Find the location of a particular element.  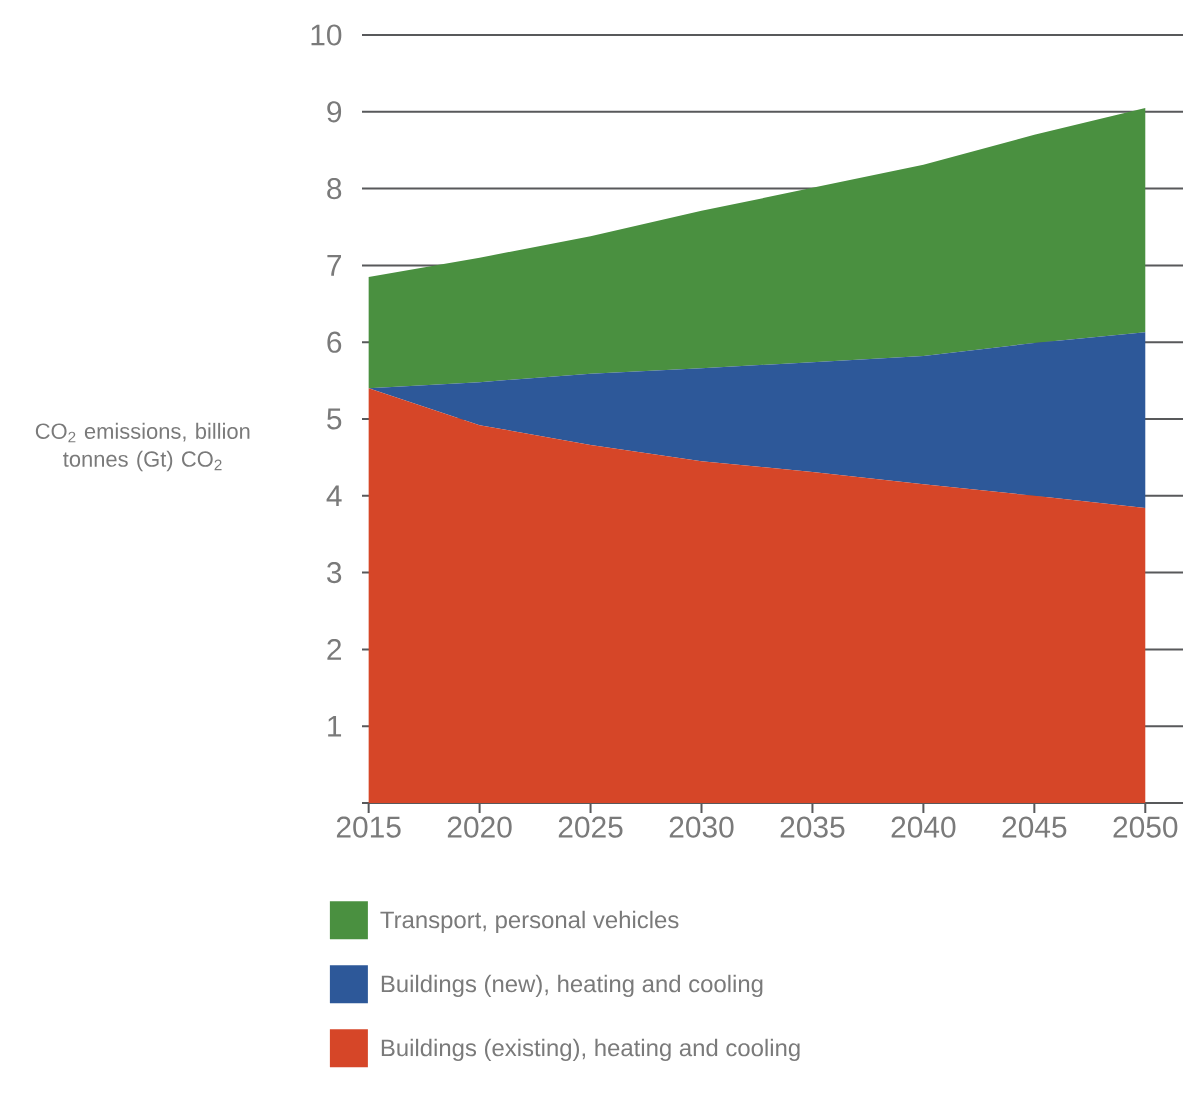

x-tick-label: 2045 is located at coordinates (1034, 827).